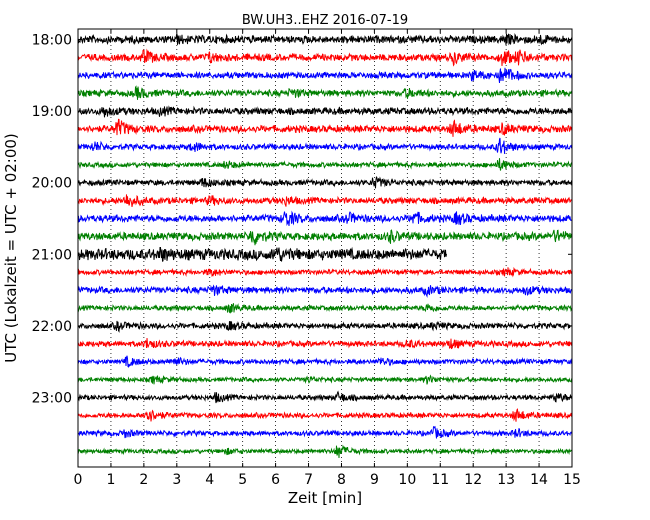 The width and height of the screenshot is (650, 520). I want to click on x-tick-label: 1, so click(110, 480).